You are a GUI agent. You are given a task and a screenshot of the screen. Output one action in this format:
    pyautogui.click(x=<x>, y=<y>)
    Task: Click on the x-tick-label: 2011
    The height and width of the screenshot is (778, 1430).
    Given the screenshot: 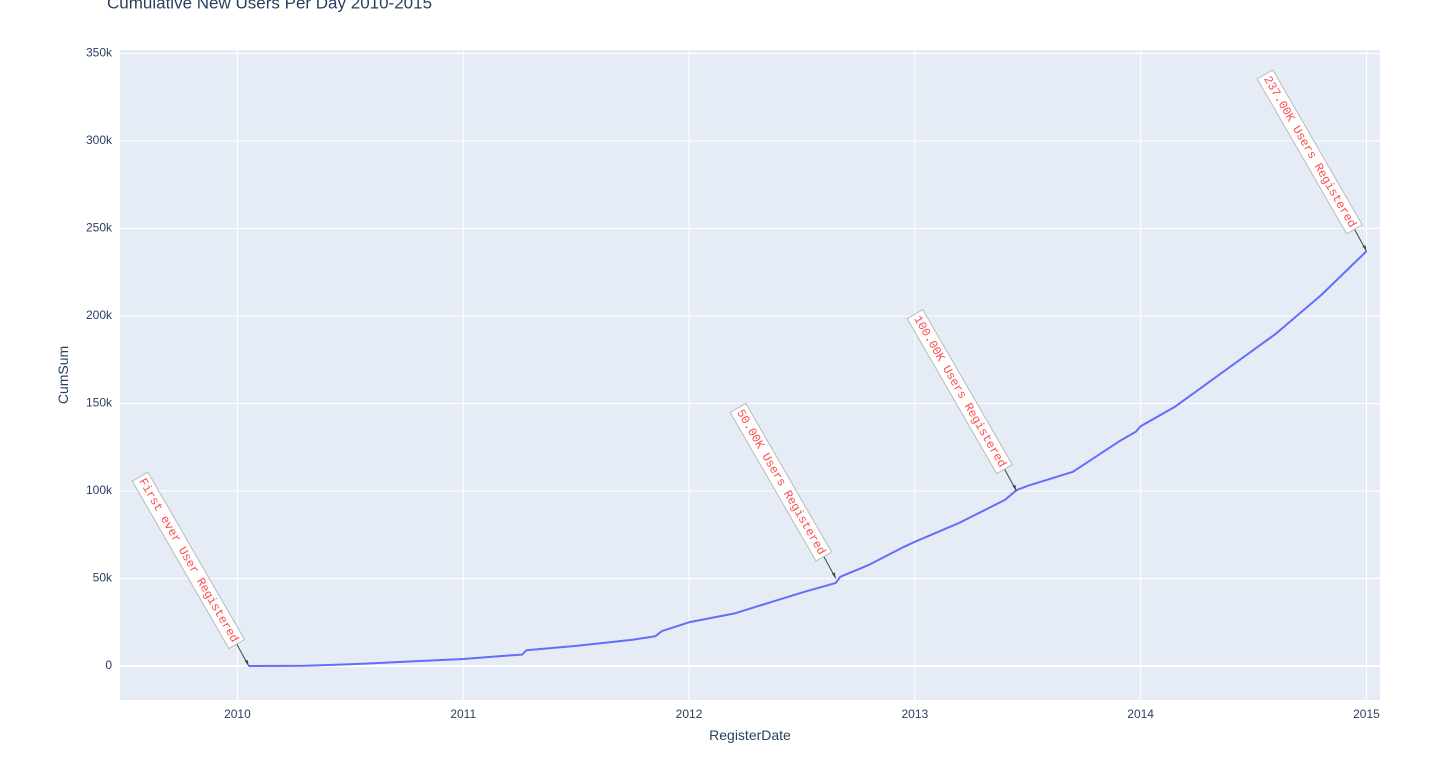 What is the action you would take?
    pyautogui.click(x=463, y=714)
    